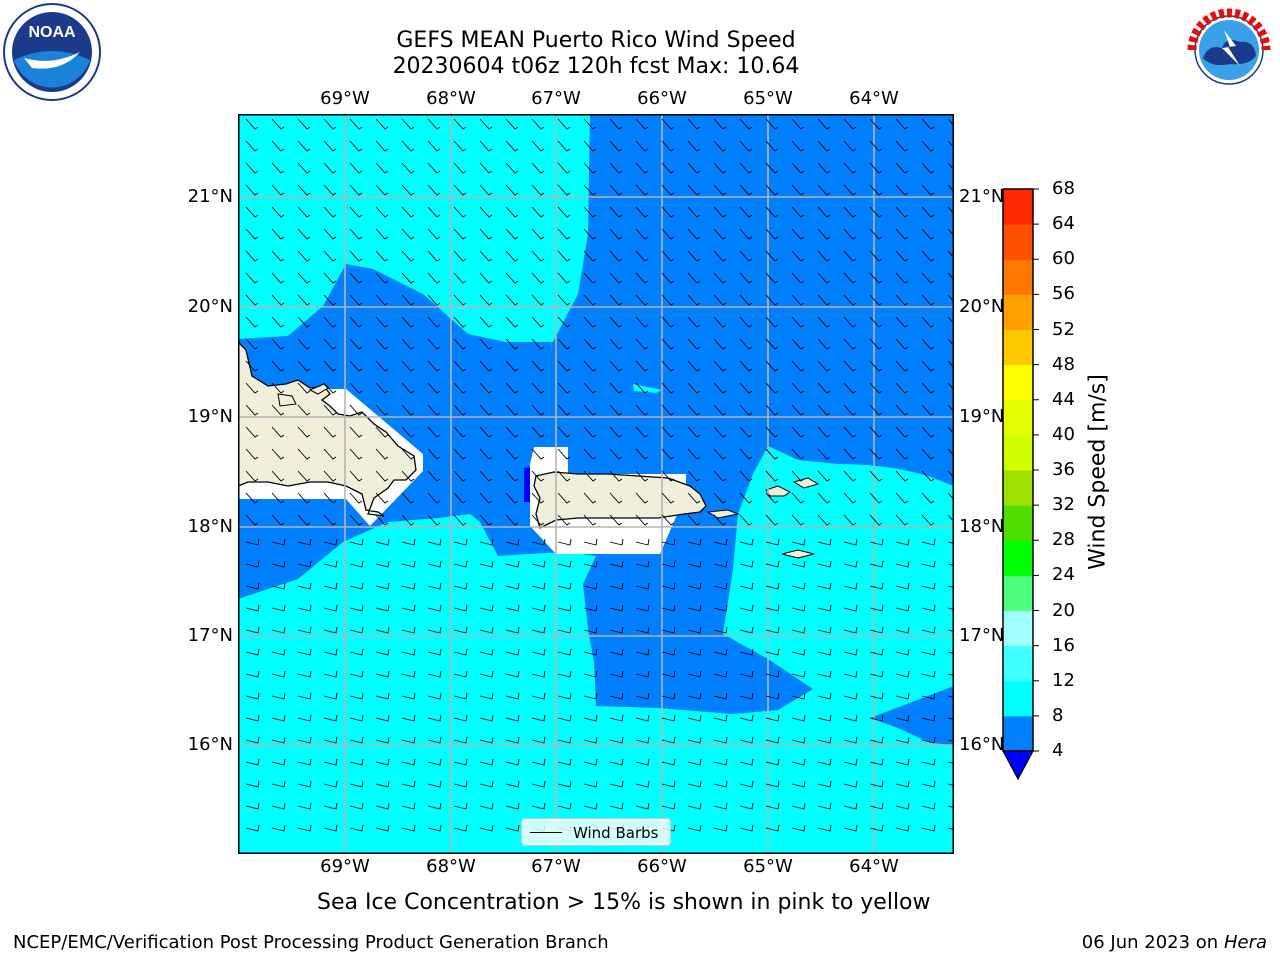 The width and height of the screenshot is (1280, 960). I want to click on lon-tick-top: 67°W, so click(556, 98).